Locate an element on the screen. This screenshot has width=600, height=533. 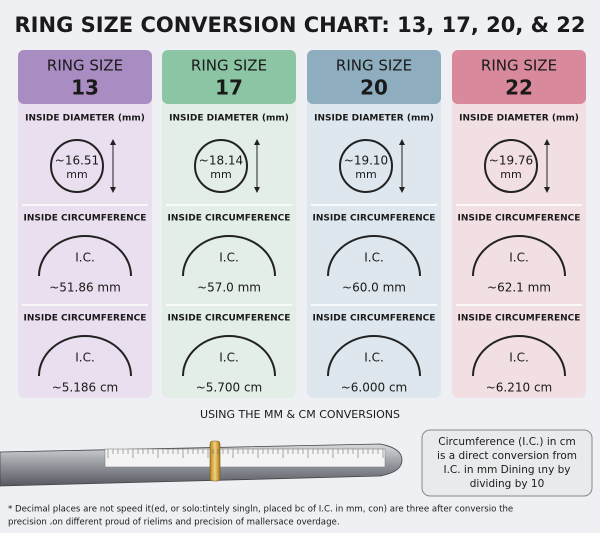
circumference-value: ~60.0 mm is located at coordinates (374, 288).